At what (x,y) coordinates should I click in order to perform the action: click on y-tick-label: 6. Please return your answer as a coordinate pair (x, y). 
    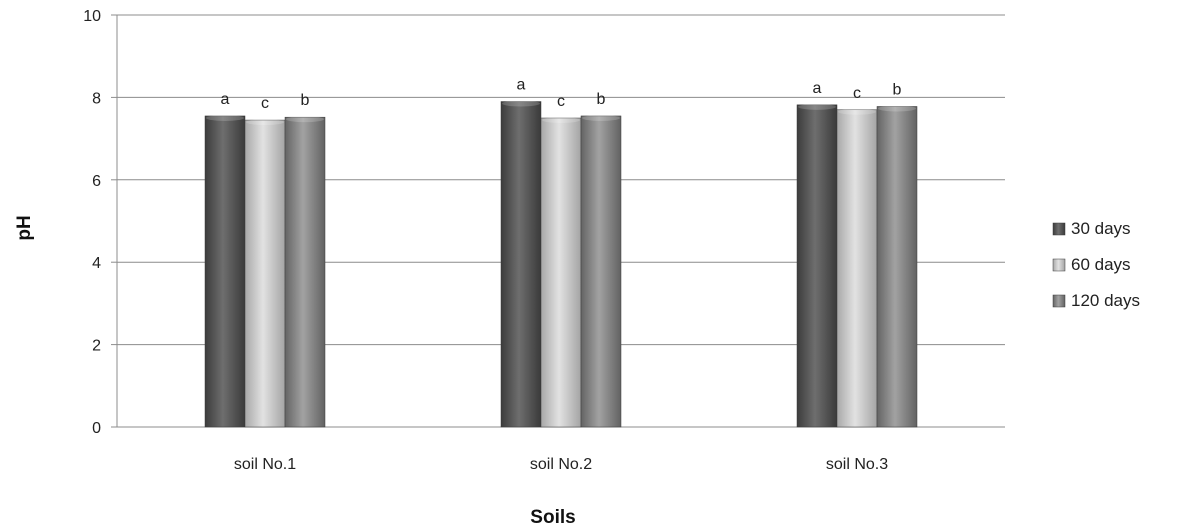
    Looking at the image, I should click on (96, 181).